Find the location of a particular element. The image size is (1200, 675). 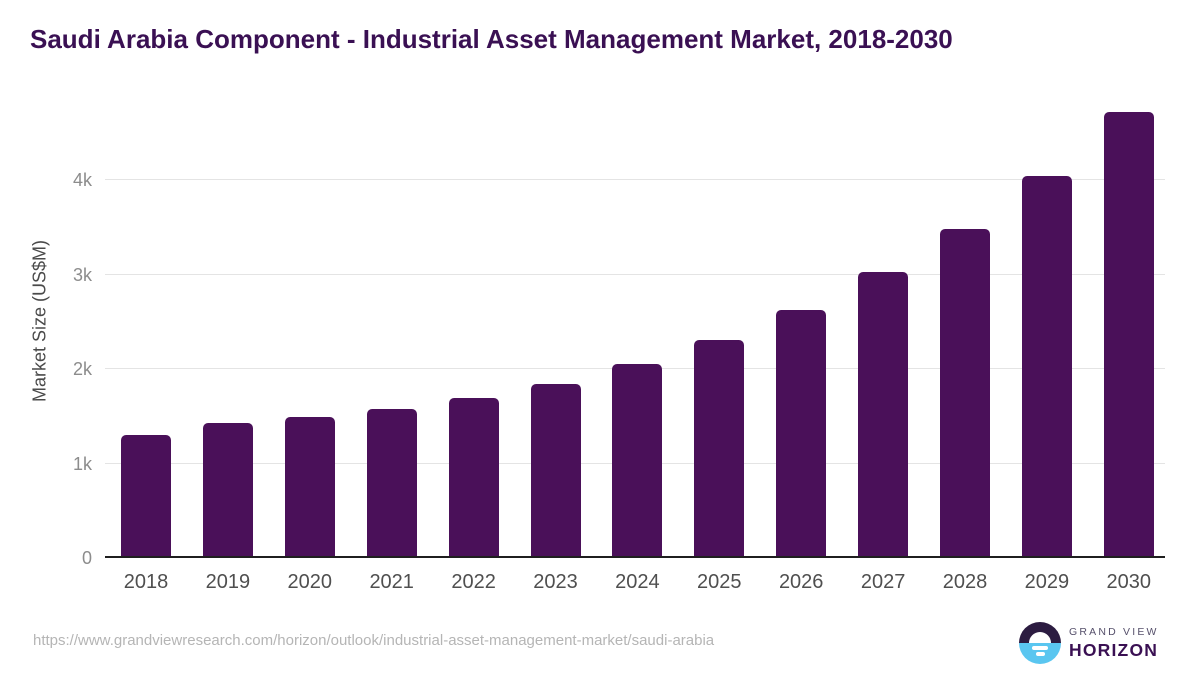

sun-shape is located at coordinates (1040, 637).